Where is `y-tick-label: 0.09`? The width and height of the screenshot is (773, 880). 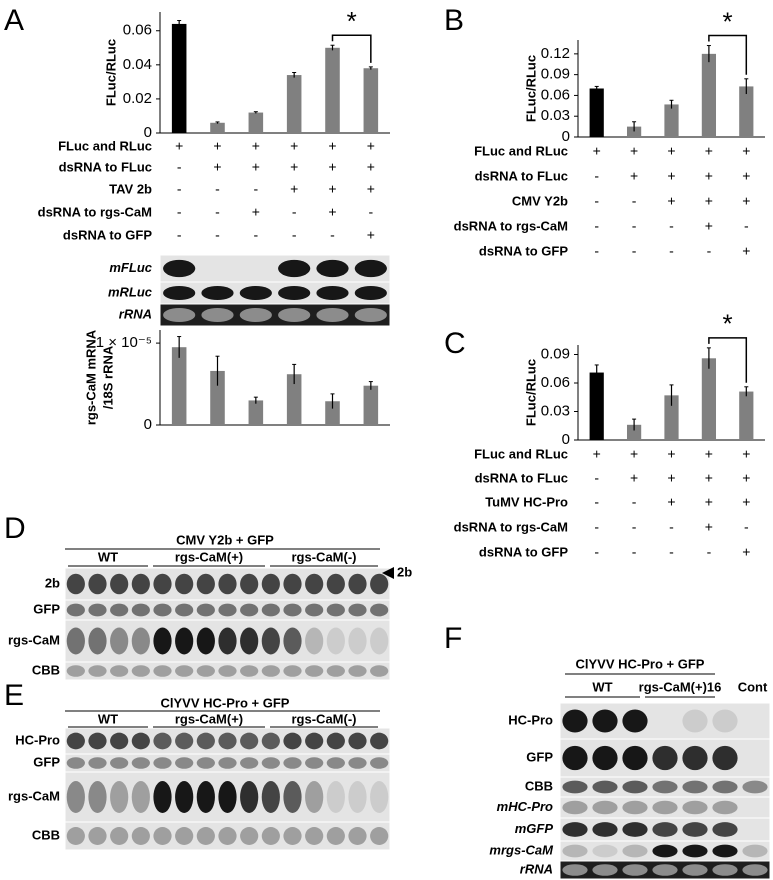 y-tick-label: 0.09 is located at coordinates (555, 353).